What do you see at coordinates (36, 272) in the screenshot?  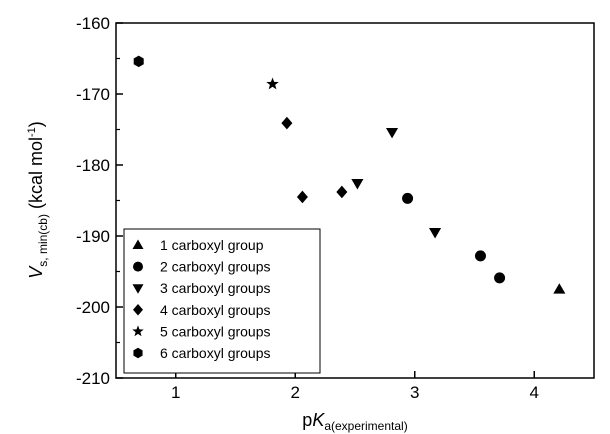 I see `y-axis-label-italic: V` at bounding box center [36, 272].